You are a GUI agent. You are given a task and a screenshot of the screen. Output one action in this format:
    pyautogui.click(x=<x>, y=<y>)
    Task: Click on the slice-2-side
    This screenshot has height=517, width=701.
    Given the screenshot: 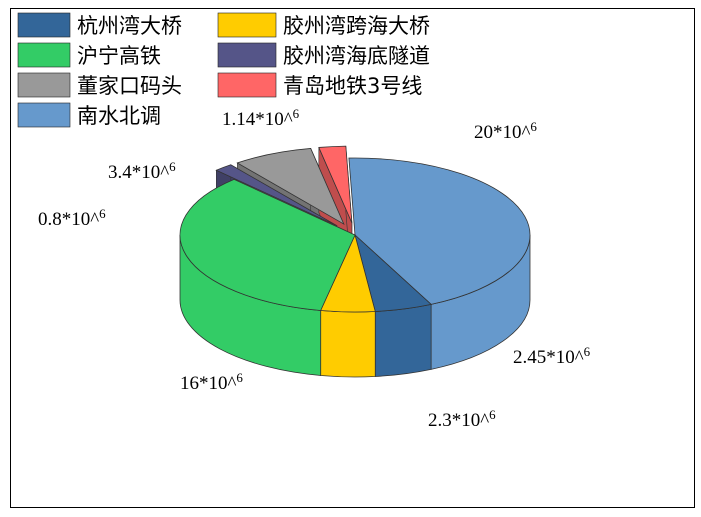 What is the action you would take?
    pyautogui.click(x=403, y=340)
    